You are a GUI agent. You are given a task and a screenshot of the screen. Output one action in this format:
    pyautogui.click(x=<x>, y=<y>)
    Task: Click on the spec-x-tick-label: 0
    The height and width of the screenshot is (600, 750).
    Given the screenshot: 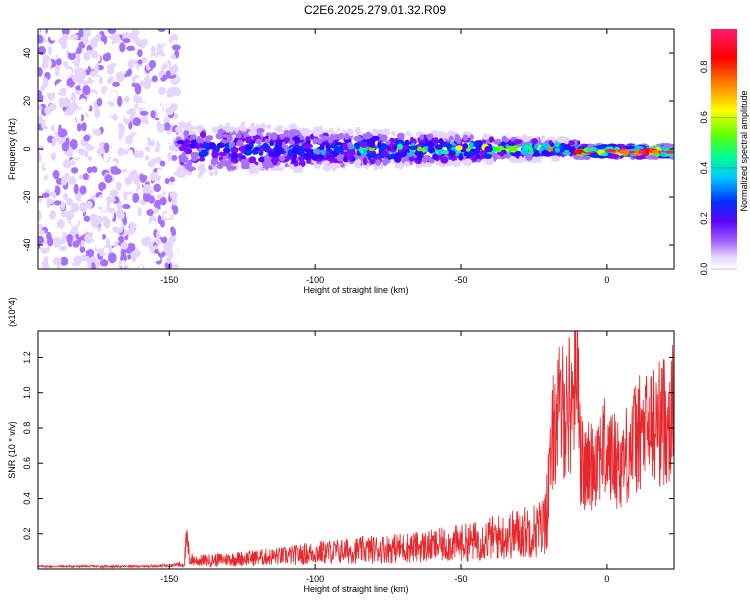 What is the action you would take?
    pyautogui.click(x=606, y=280)
    